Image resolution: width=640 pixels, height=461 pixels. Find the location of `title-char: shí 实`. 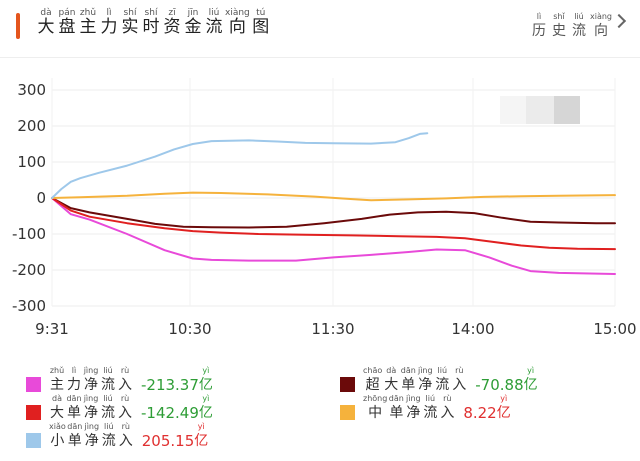

title-char: shí 实 is located at coordinates (130, 22).